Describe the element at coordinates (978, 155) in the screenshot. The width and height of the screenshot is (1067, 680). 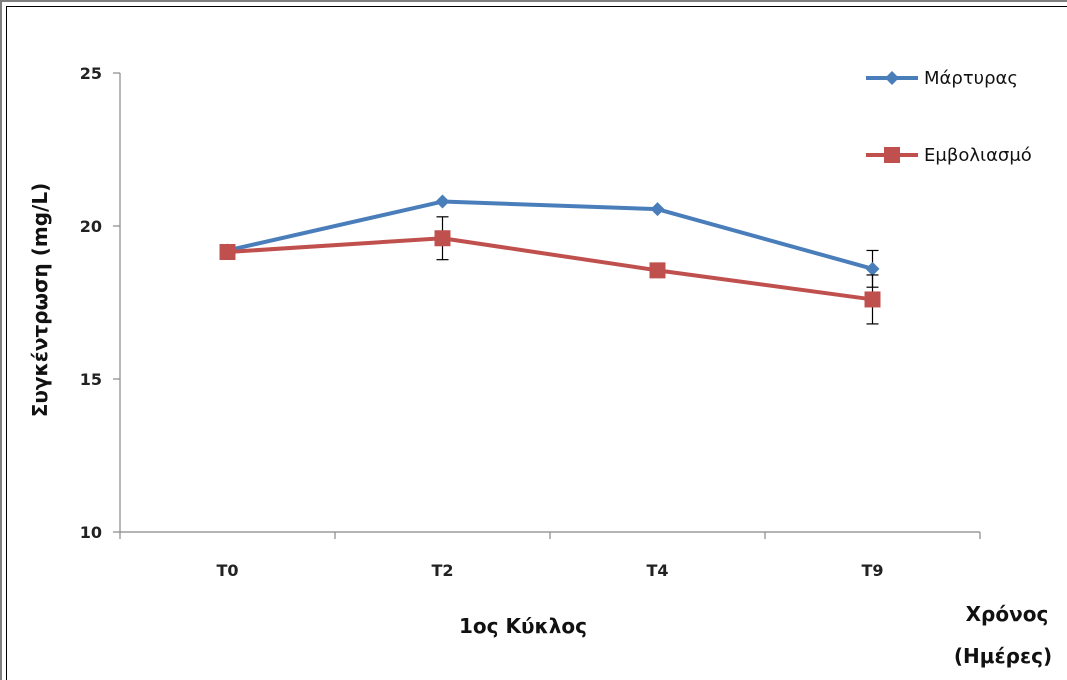
I see `legend-label: Εμβολιασμό` at that location.